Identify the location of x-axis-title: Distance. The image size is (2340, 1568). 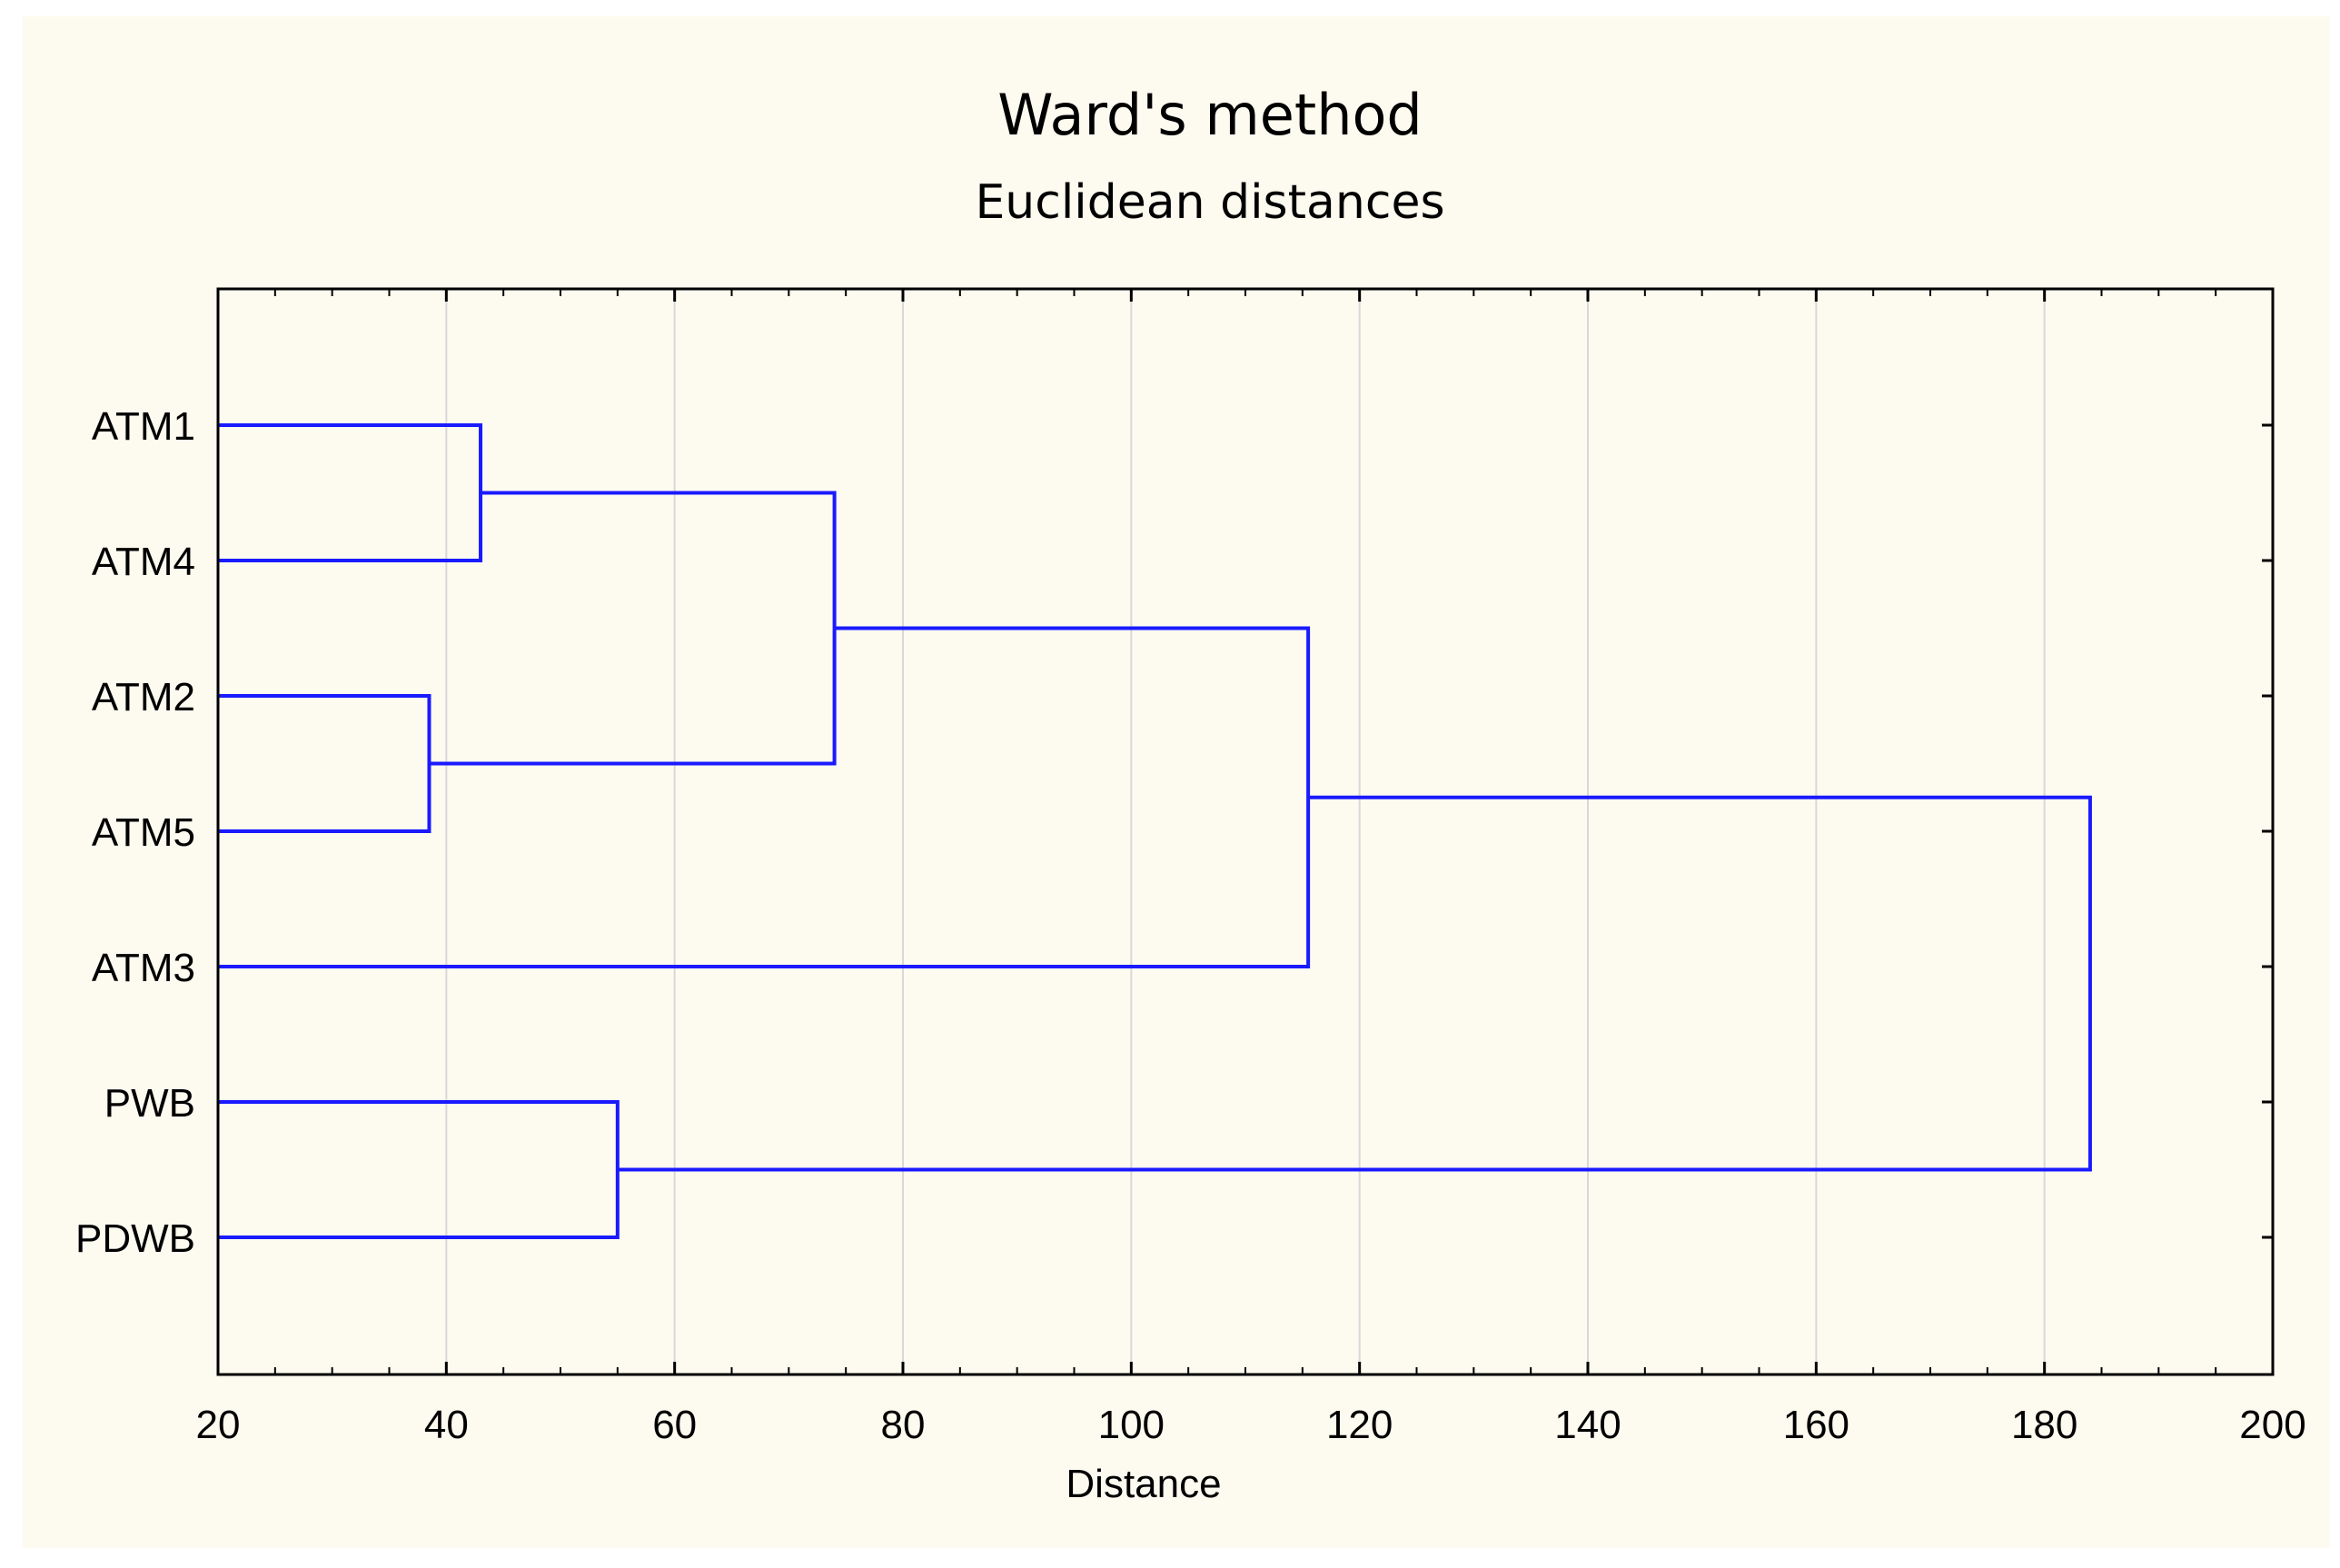
(1143, 1484).